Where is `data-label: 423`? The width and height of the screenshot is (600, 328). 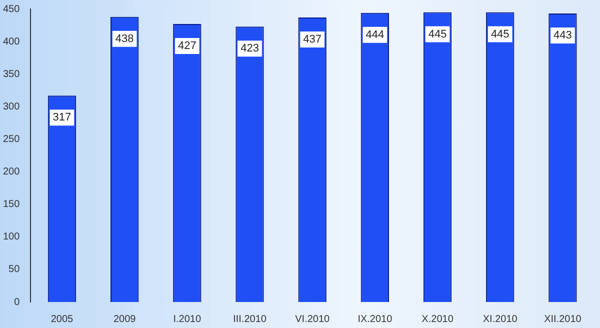
data-label: 423 is located at coordinates (249, 48).